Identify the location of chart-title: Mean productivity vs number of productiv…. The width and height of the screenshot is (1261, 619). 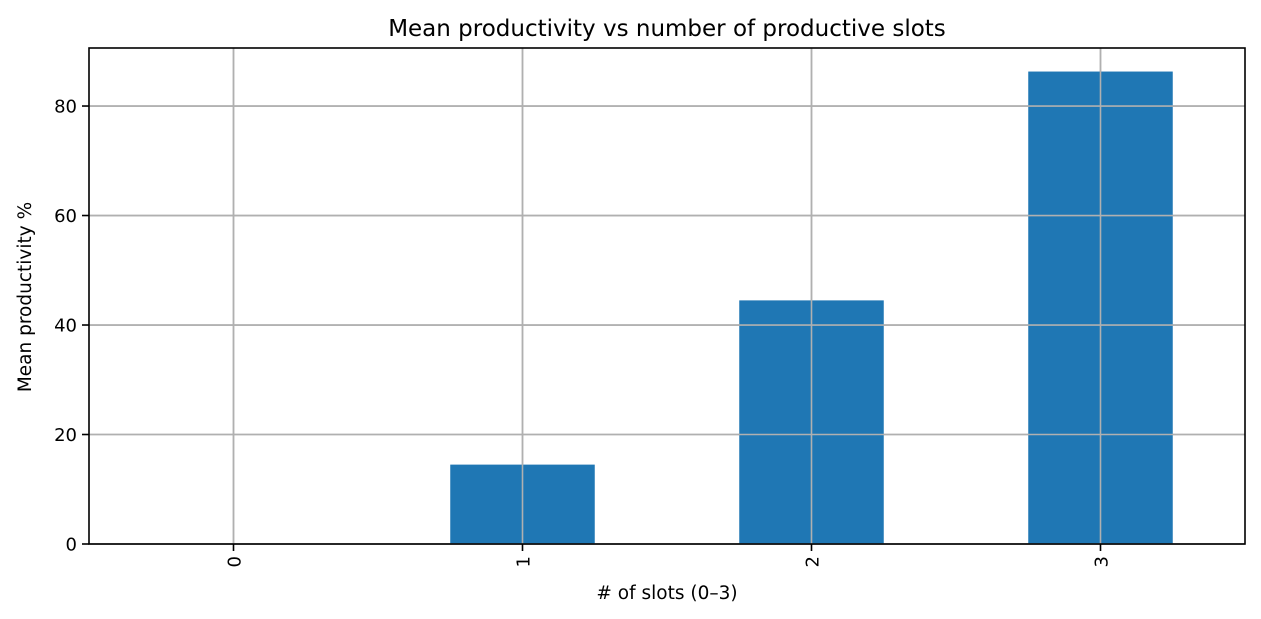
(667, 29).